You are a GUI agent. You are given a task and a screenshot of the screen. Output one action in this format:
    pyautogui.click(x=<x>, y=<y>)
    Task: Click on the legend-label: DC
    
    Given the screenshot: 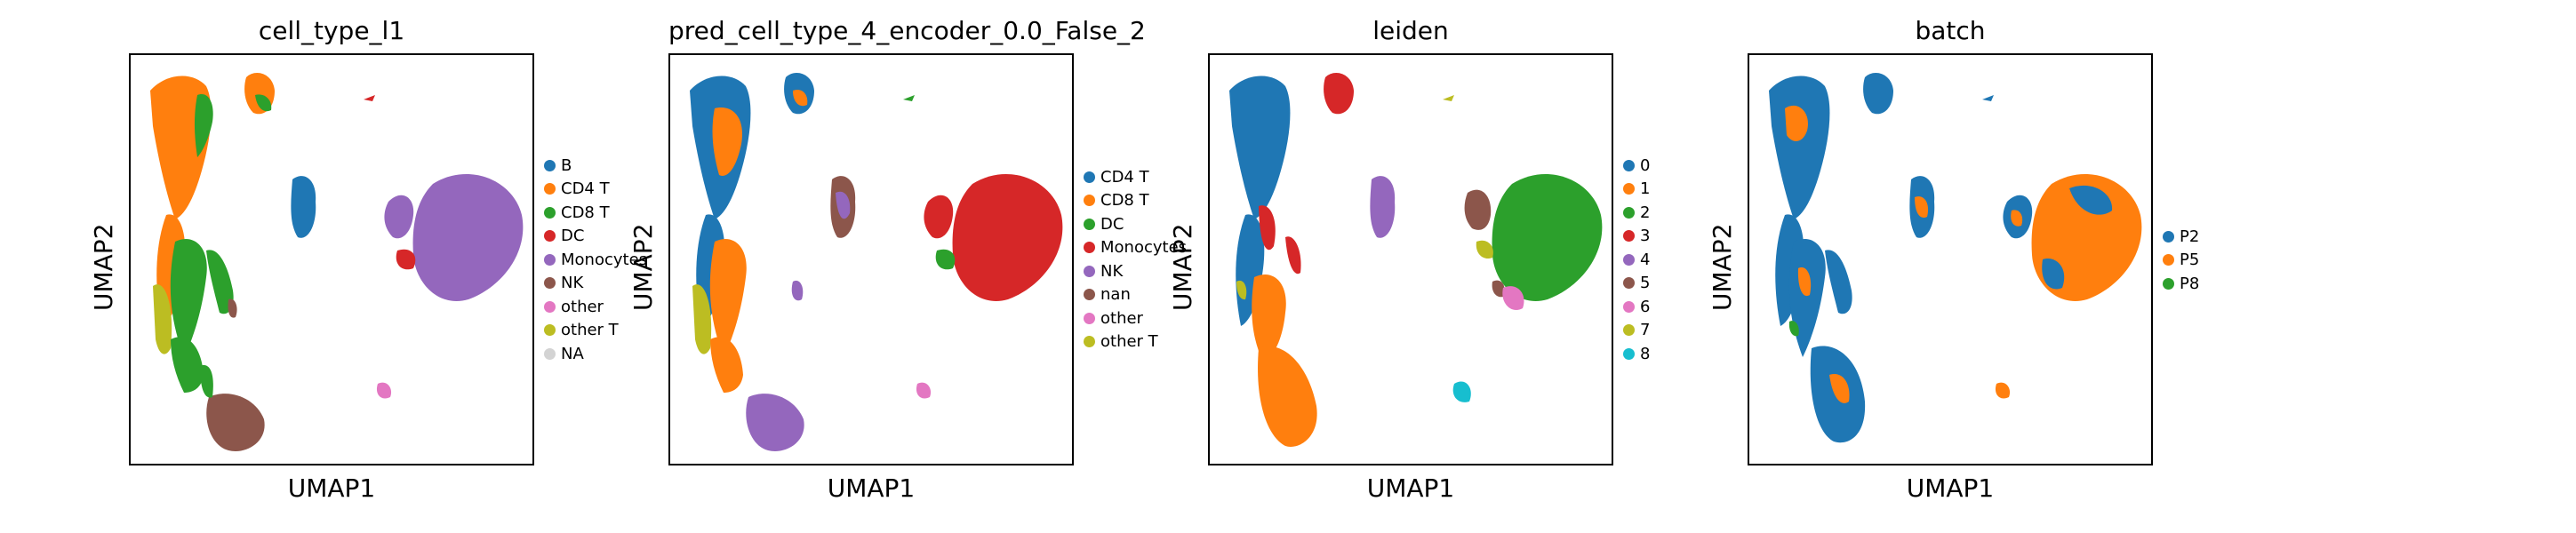 What is the action you would take?
    pyautogui.click(x=1112, y=224)
    